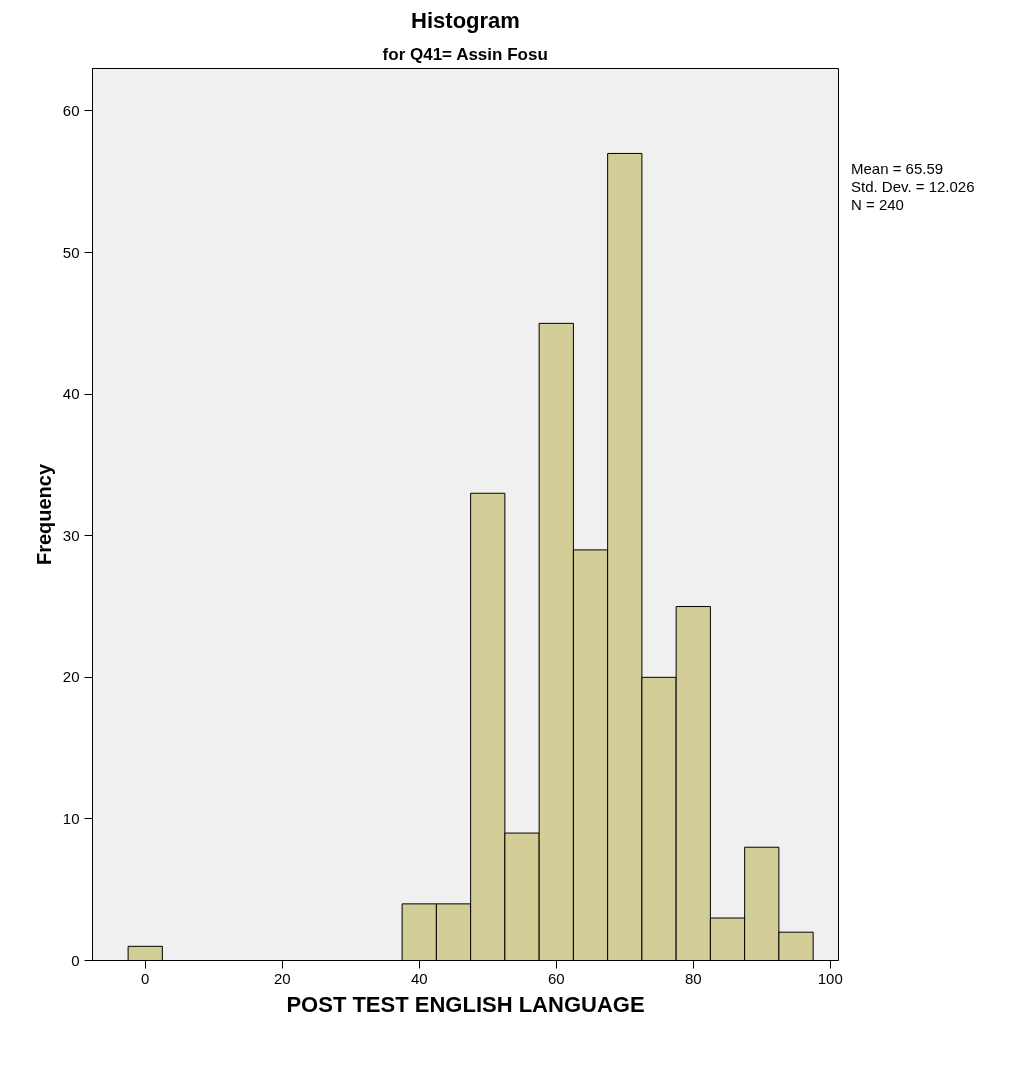 Image resolution: width=1024 pixels, height=1070 pixels. Describe the element at coordinates (913, 186) in the screenshot. I see `text: Std. Dev. = 12.026` at that location.